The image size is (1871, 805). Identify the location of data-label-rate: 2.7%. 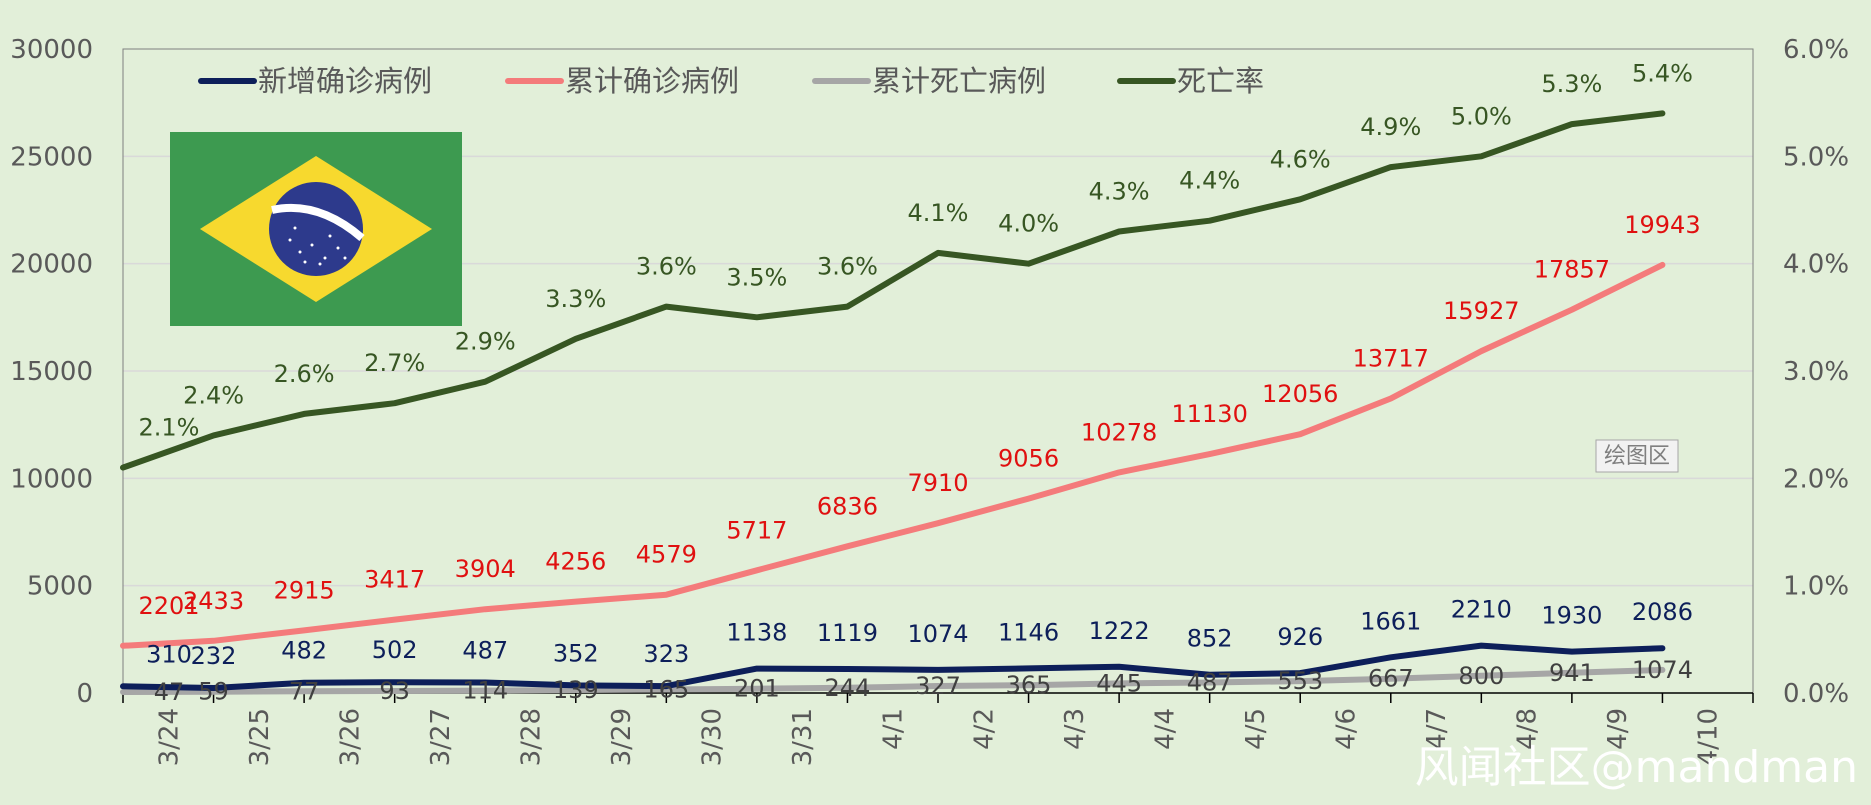
(394, 363).